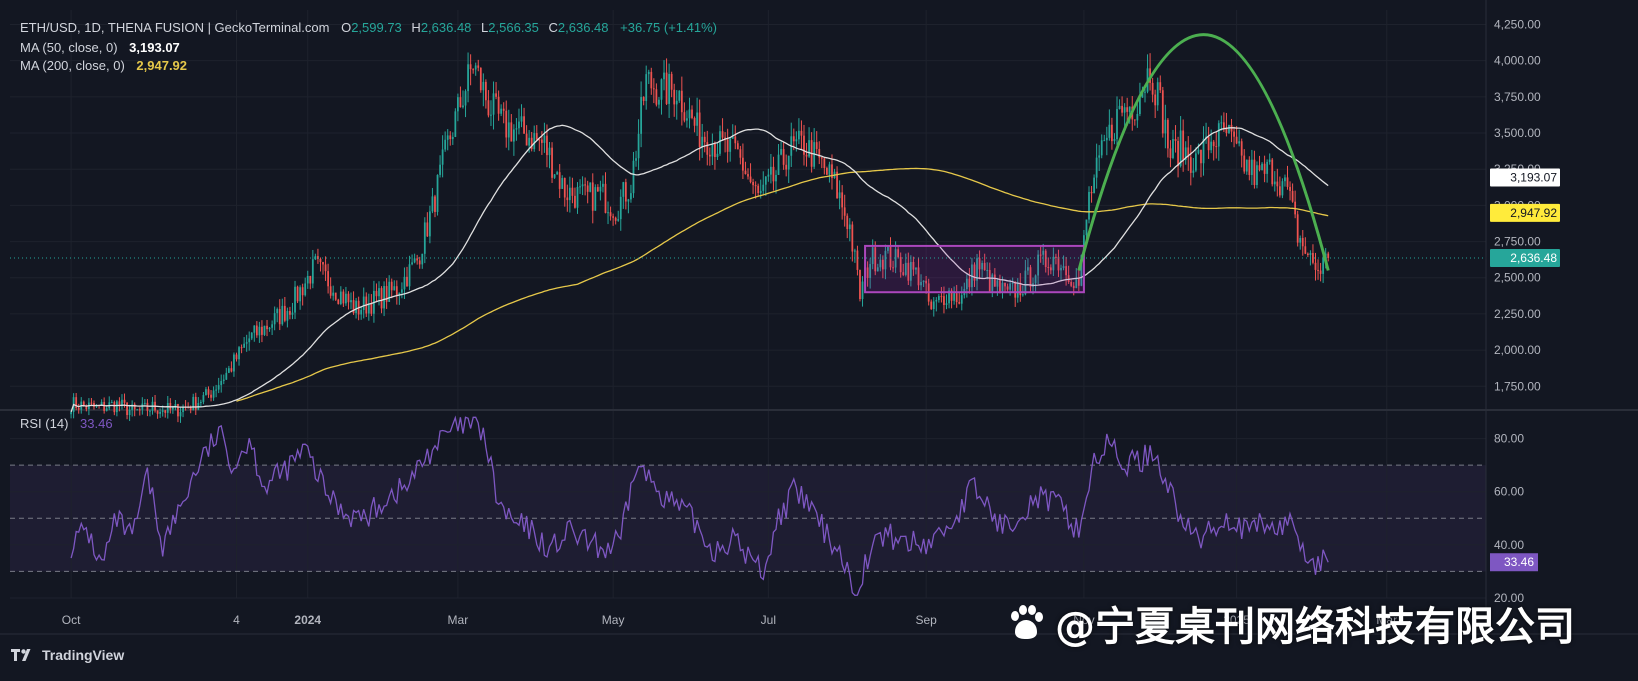 The image size is (1638, 681). What do you see at coordinates (69, 47) in the screenshot?
I see `ma50-label: MA (50, close, 0)` at bounding box center [69, 47].